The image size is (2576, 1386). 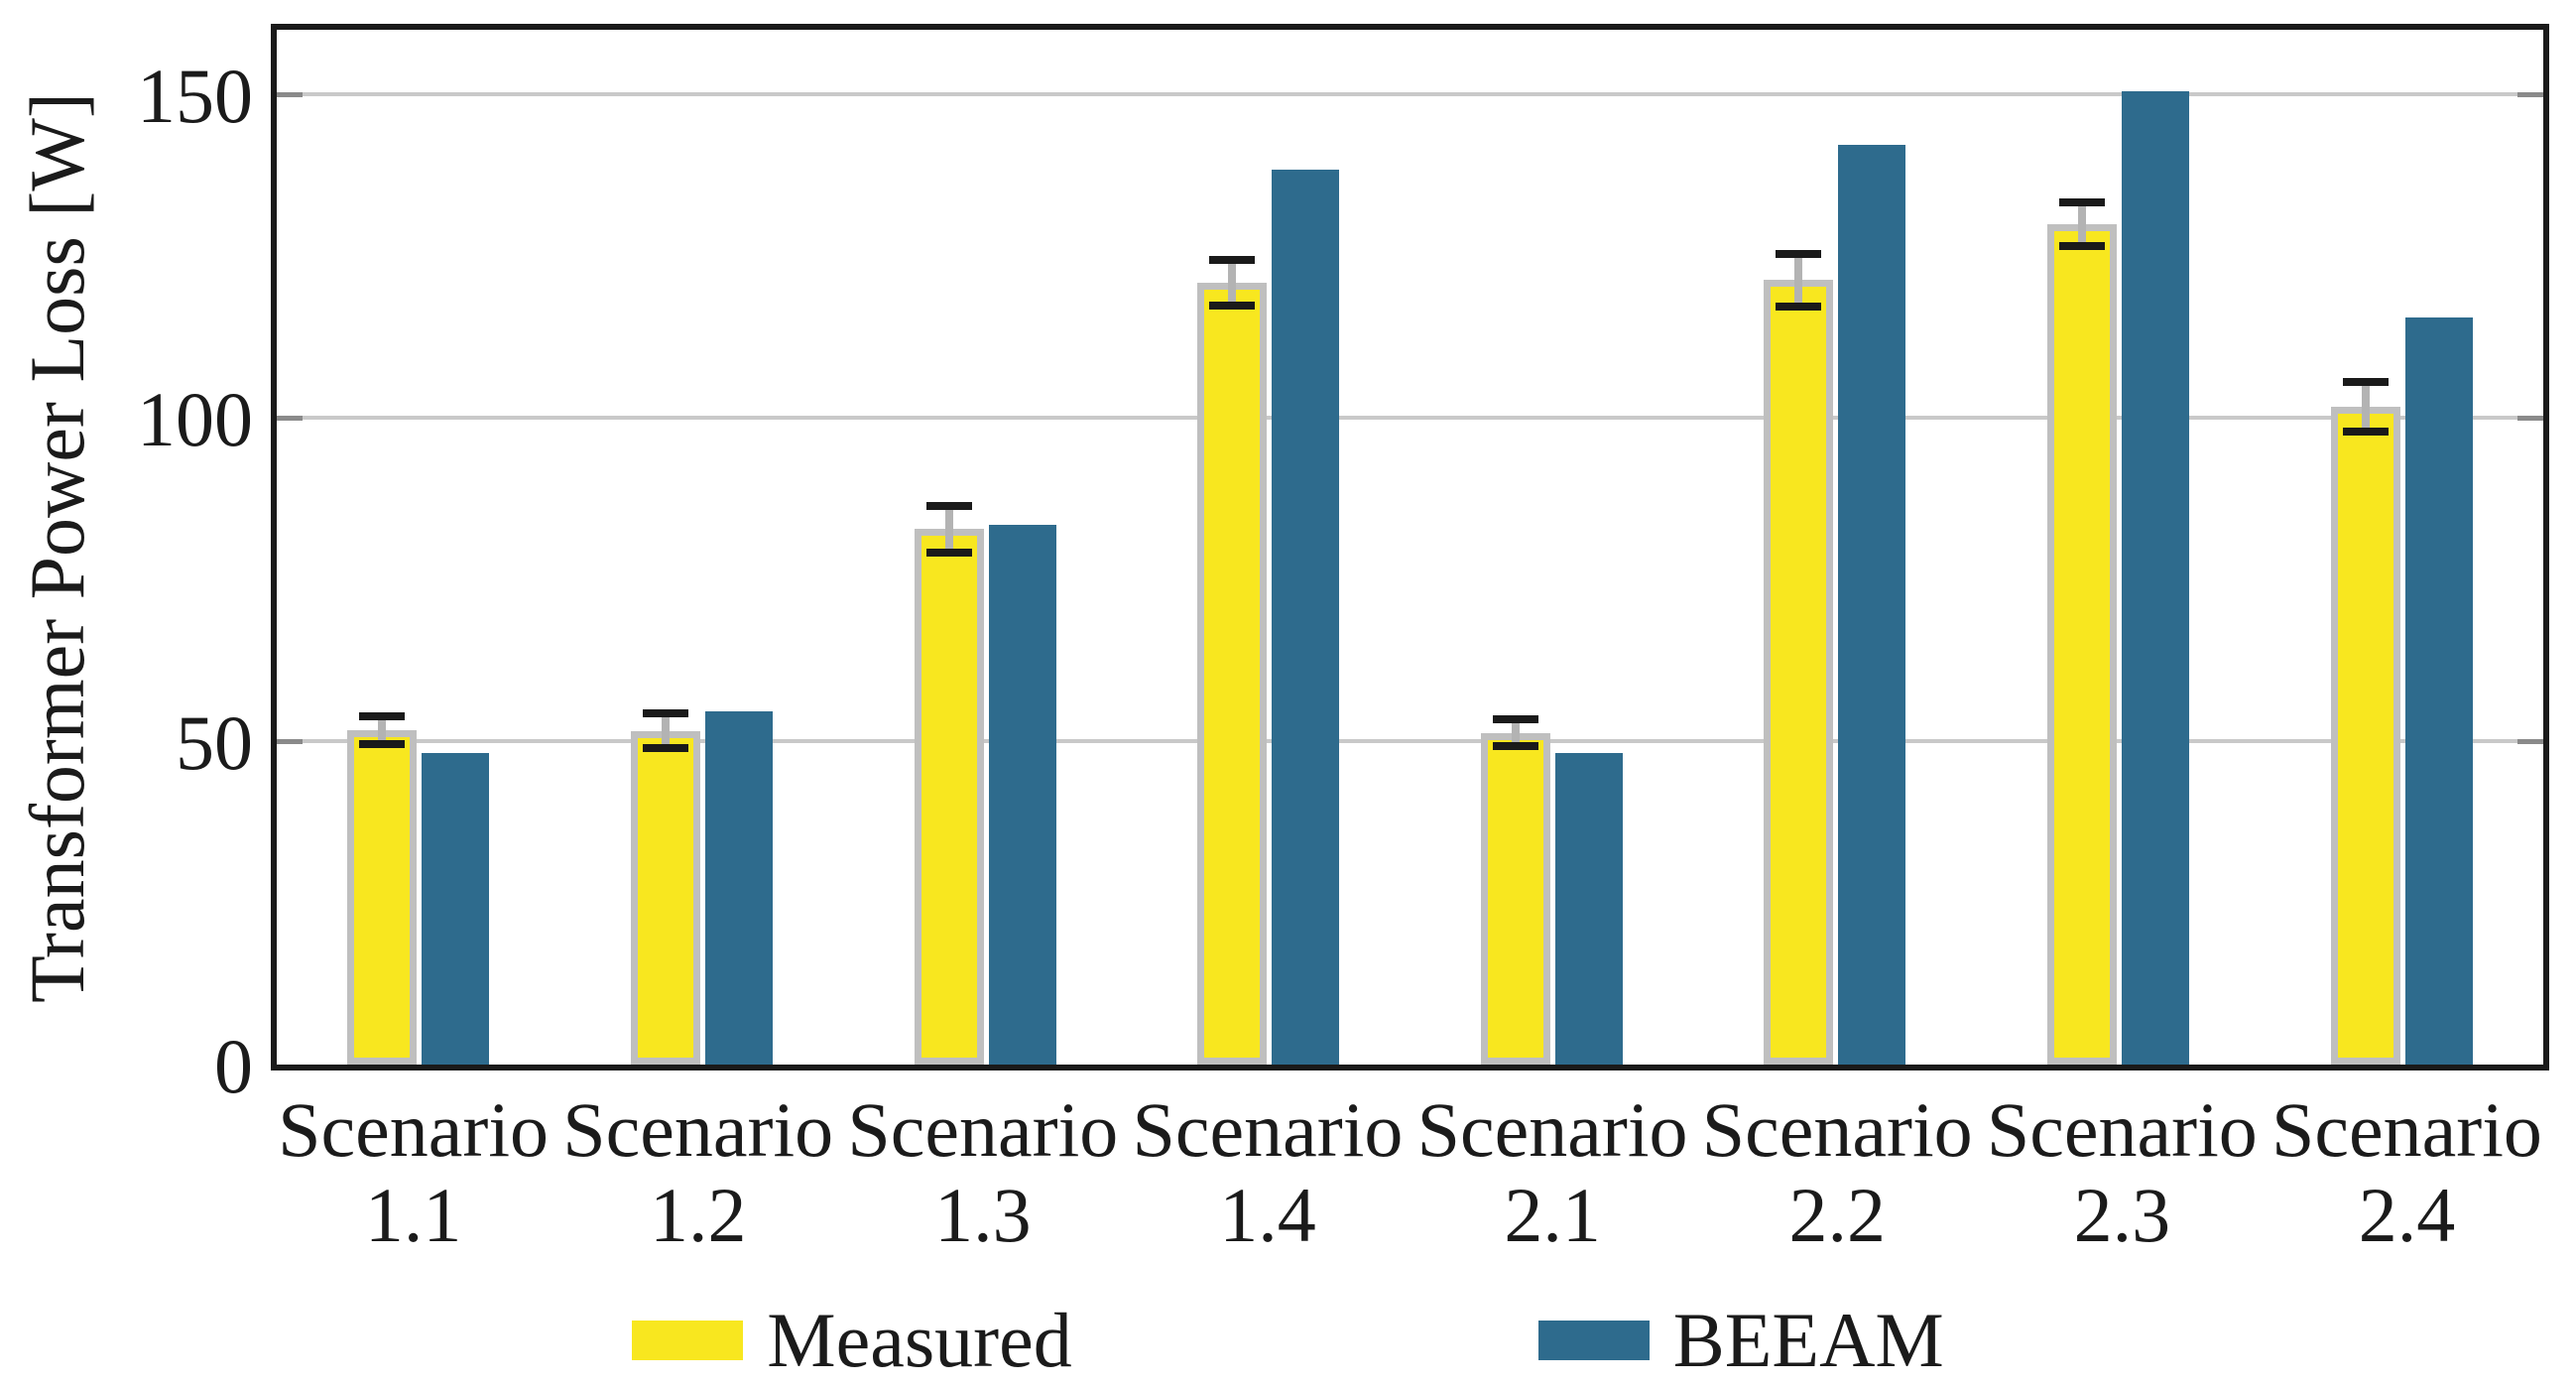 What do you see at coordinates (2407, 1215) in the screenshot?
I see `x-tick-number: 2.4` at bounding box center [2407, 1215].